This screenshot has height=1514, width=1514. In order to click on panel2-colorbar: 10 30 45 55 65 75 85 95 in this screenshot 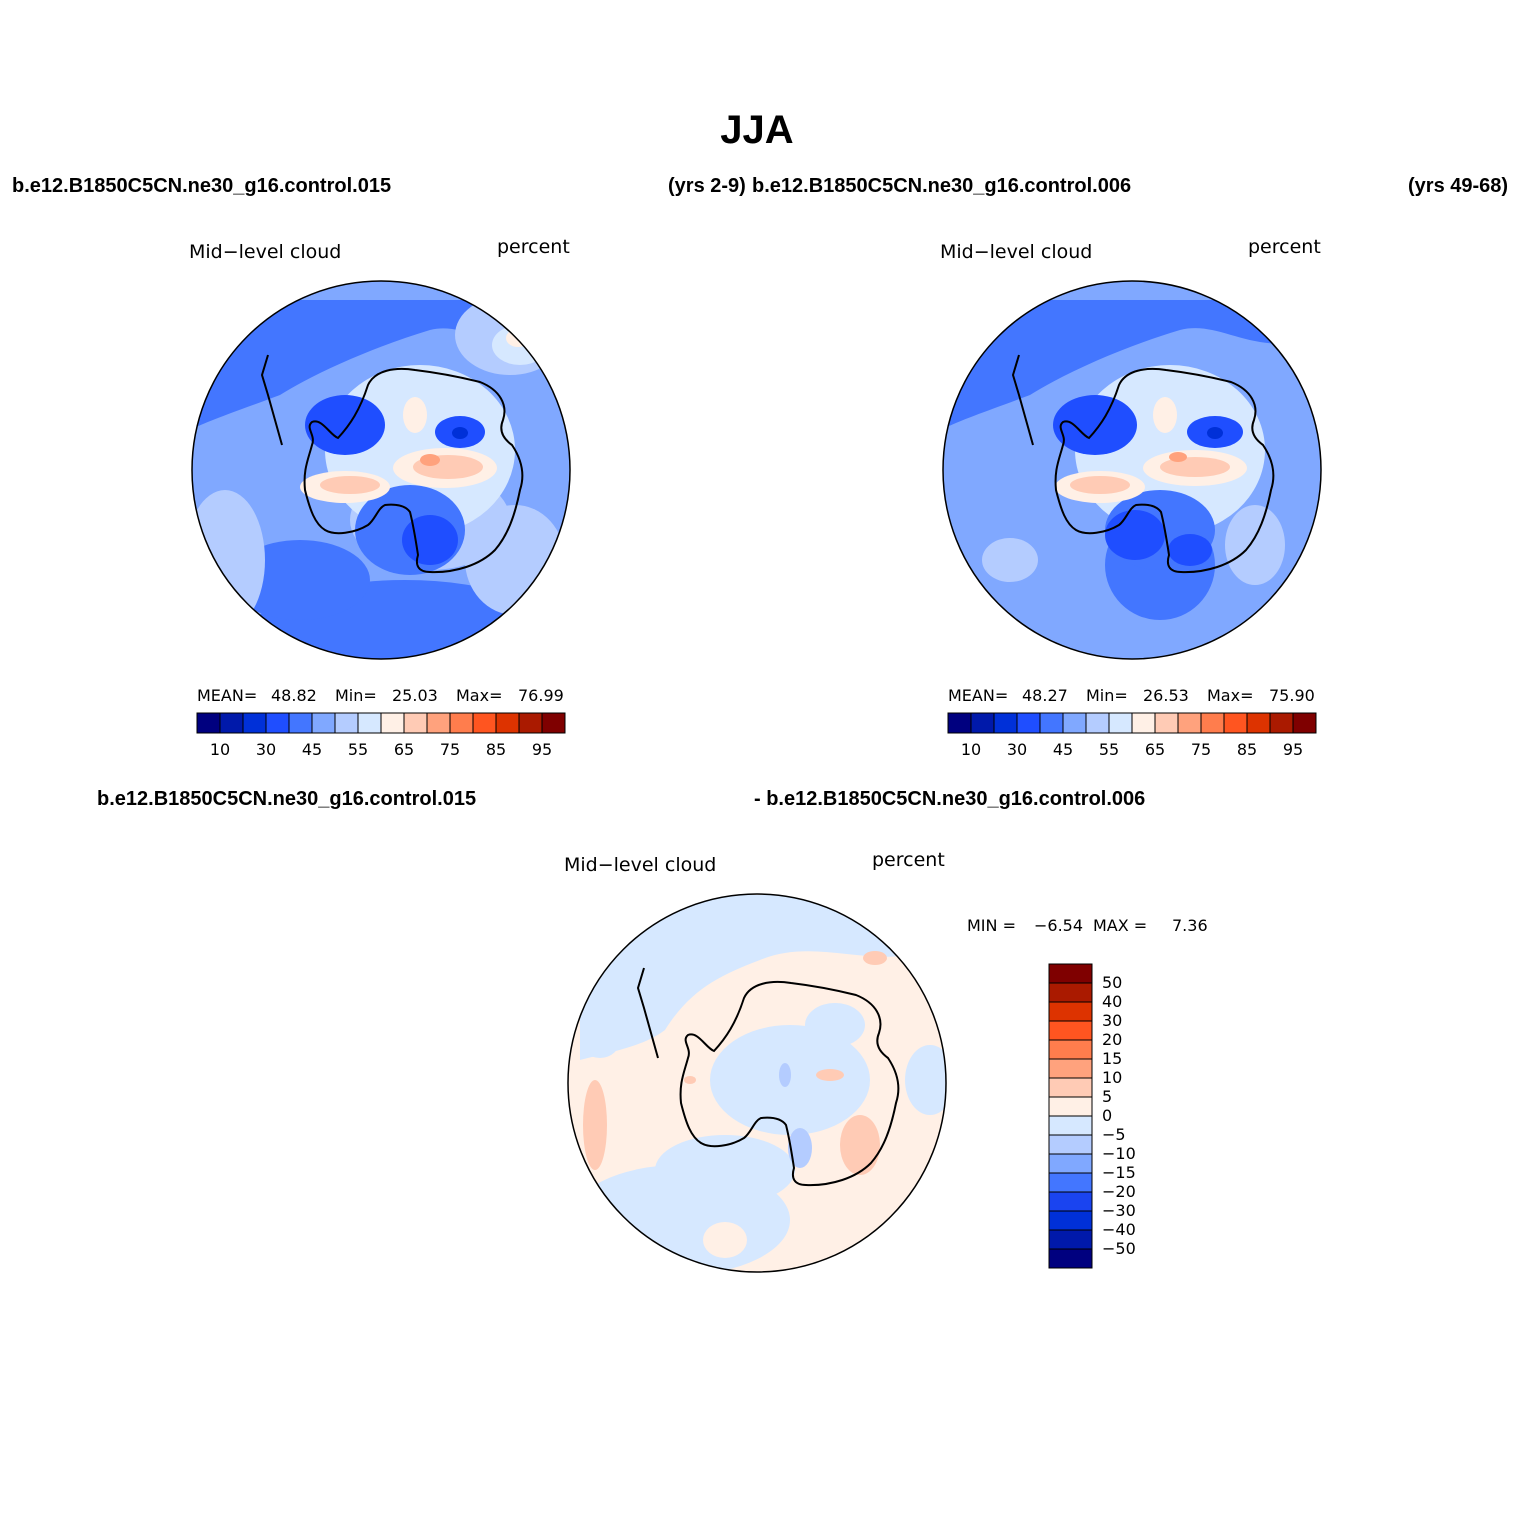, I will do `click(1132, 735)`.